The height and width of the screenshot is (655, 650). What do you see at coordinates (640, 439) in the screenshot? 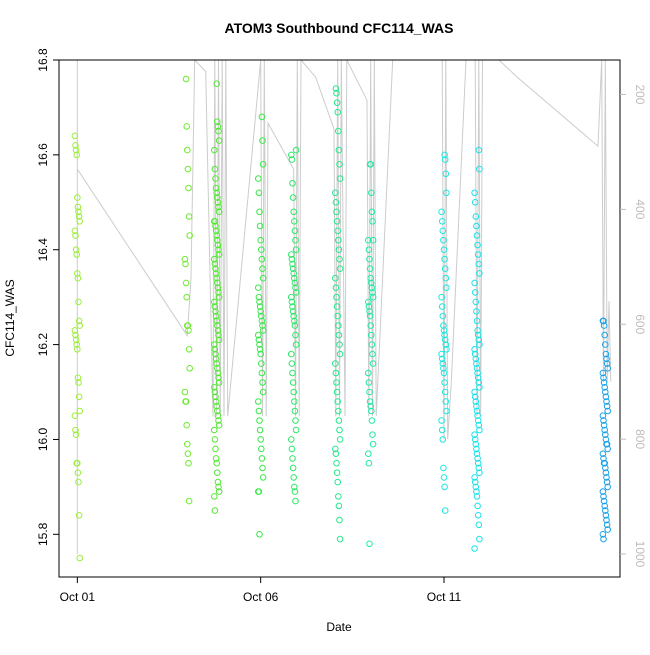
I see `y2-tick-label: 800` at bounding box center [640, 439].